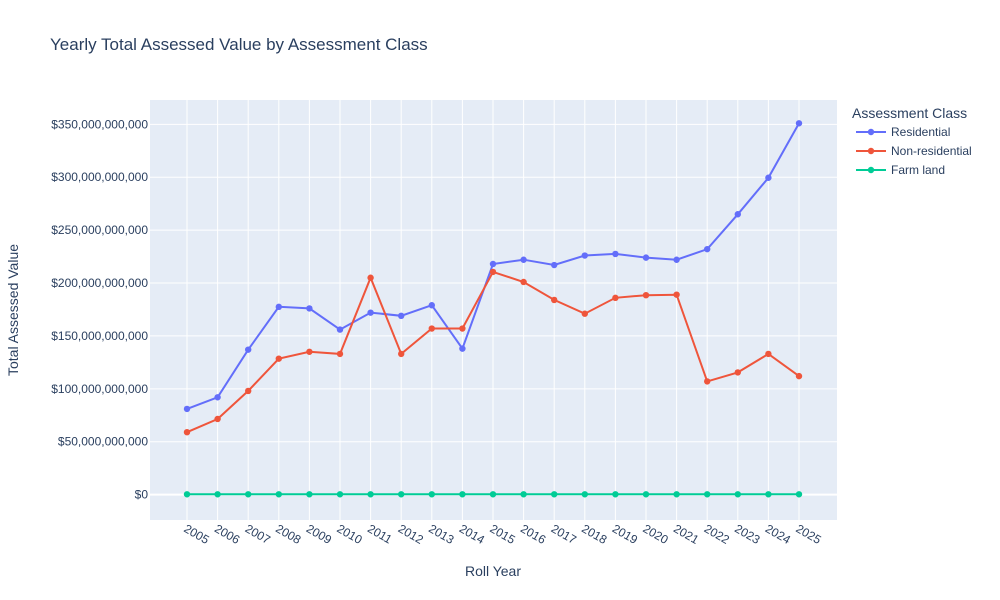 The image size is (1000, 600). What do you see at coordinates (809, 534) in the screenshot?
I see `x-tick-label: 2025` at bounding box center [809, 534].